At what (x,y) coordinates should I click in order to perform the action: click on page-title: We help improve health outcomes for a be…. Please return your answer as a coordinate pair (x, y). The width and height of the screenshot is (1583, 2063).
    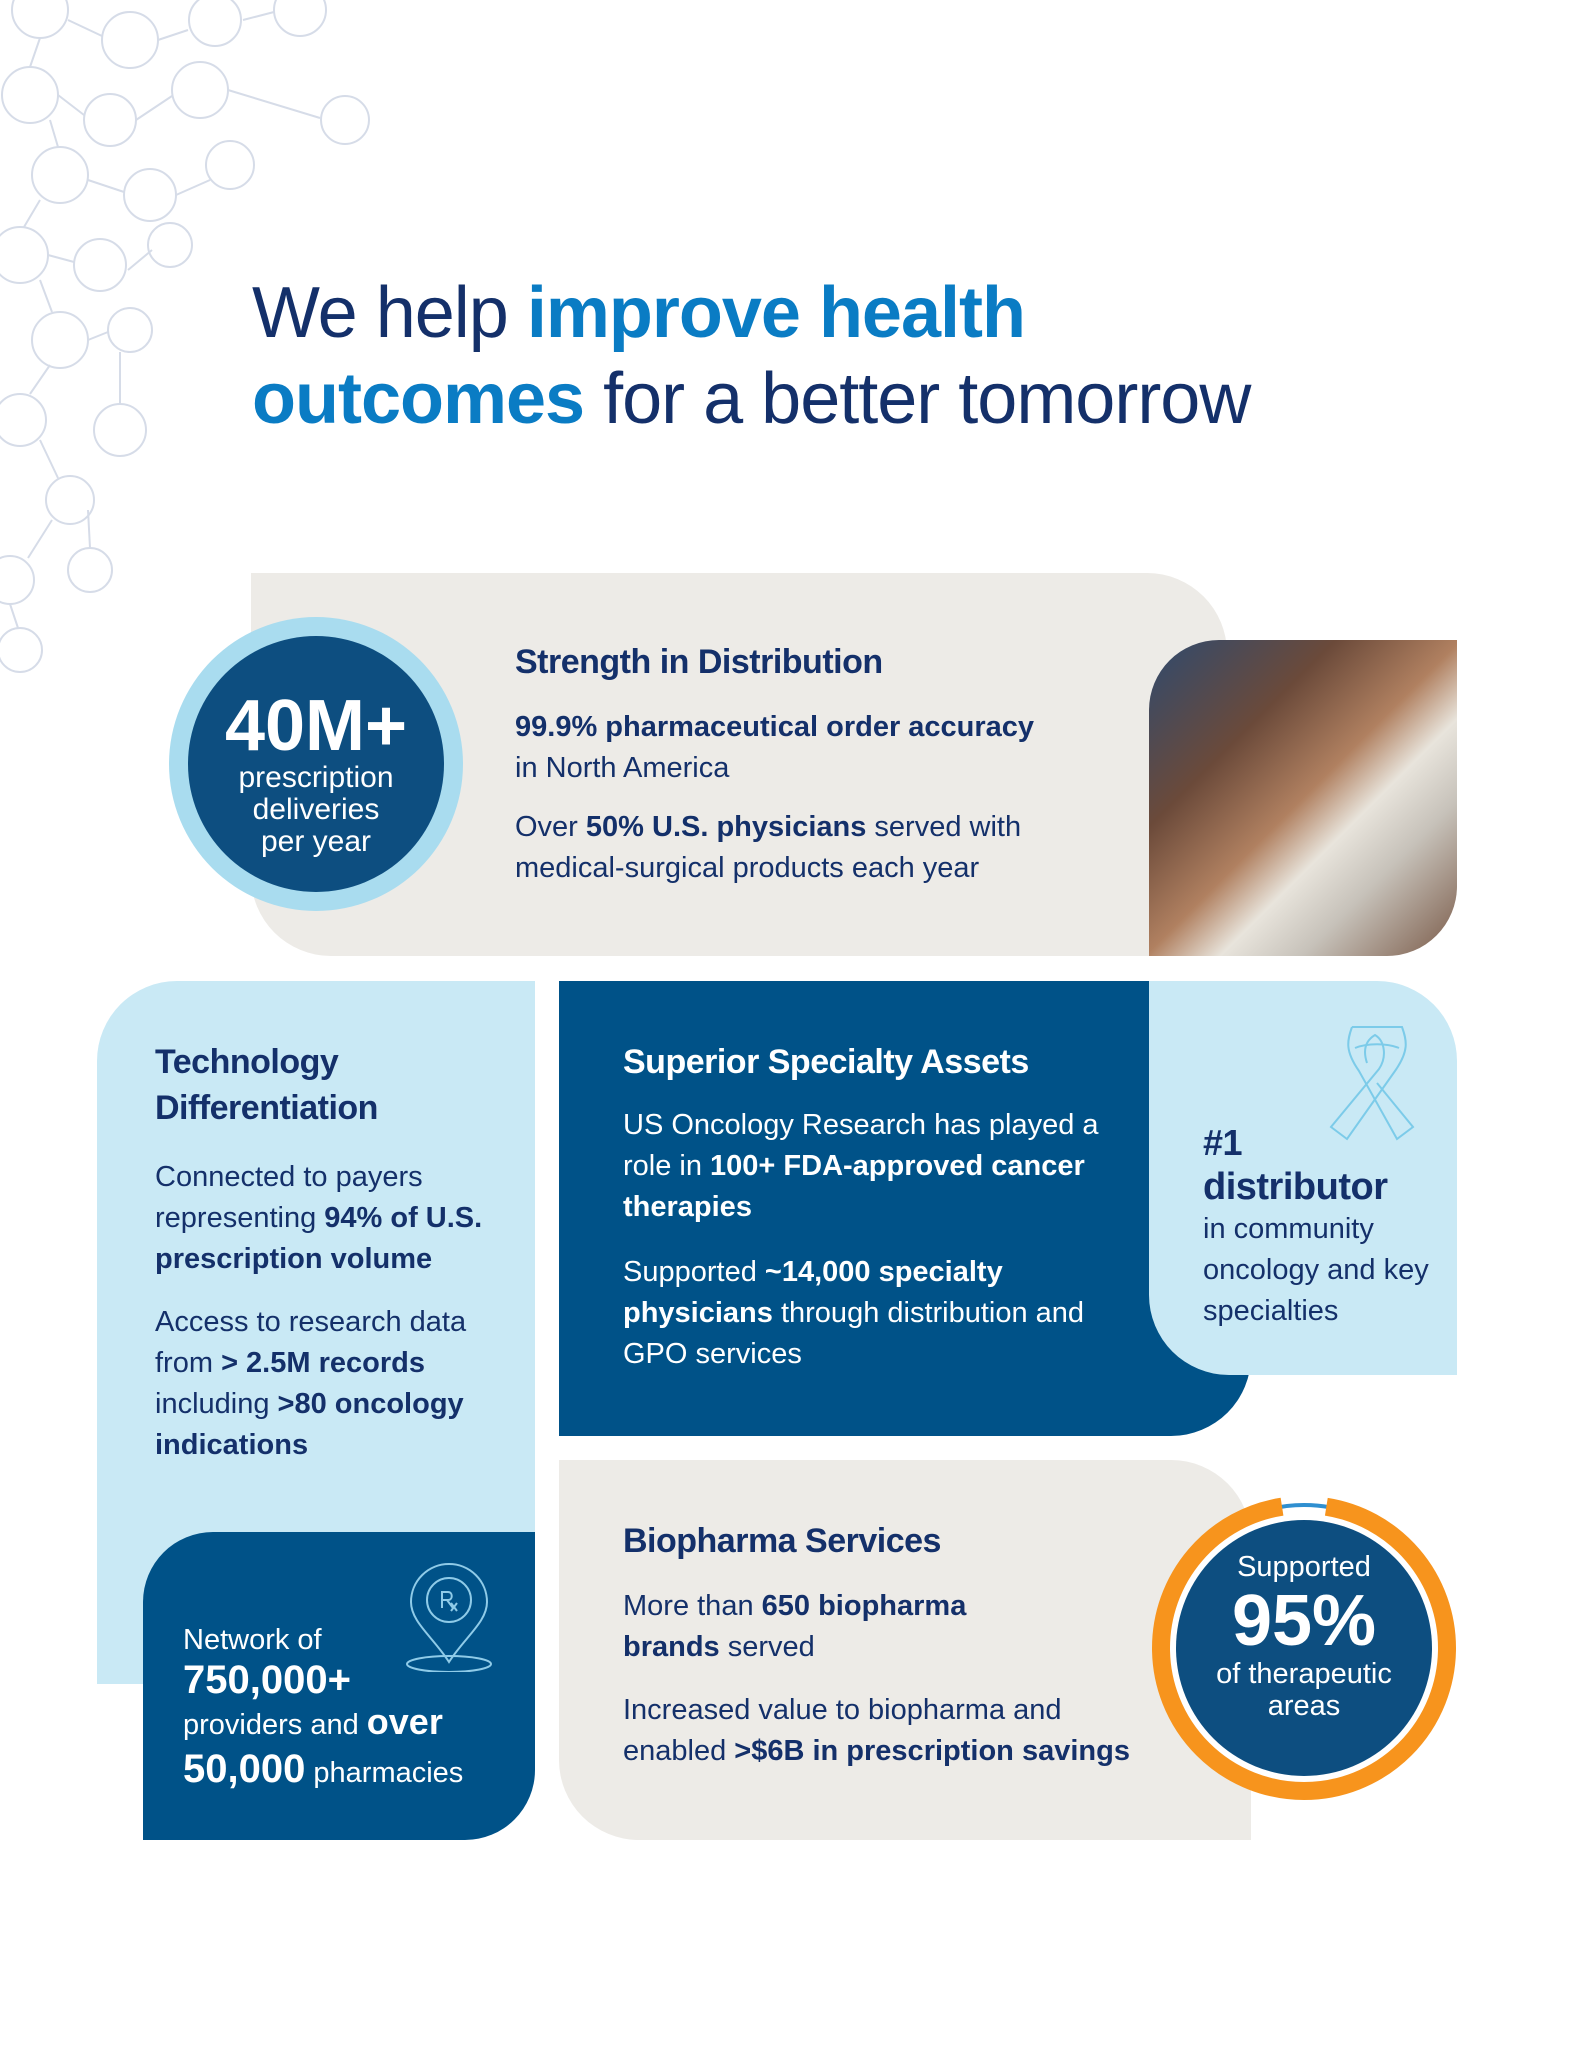
    Looking at the image, I should click on (751, 356).